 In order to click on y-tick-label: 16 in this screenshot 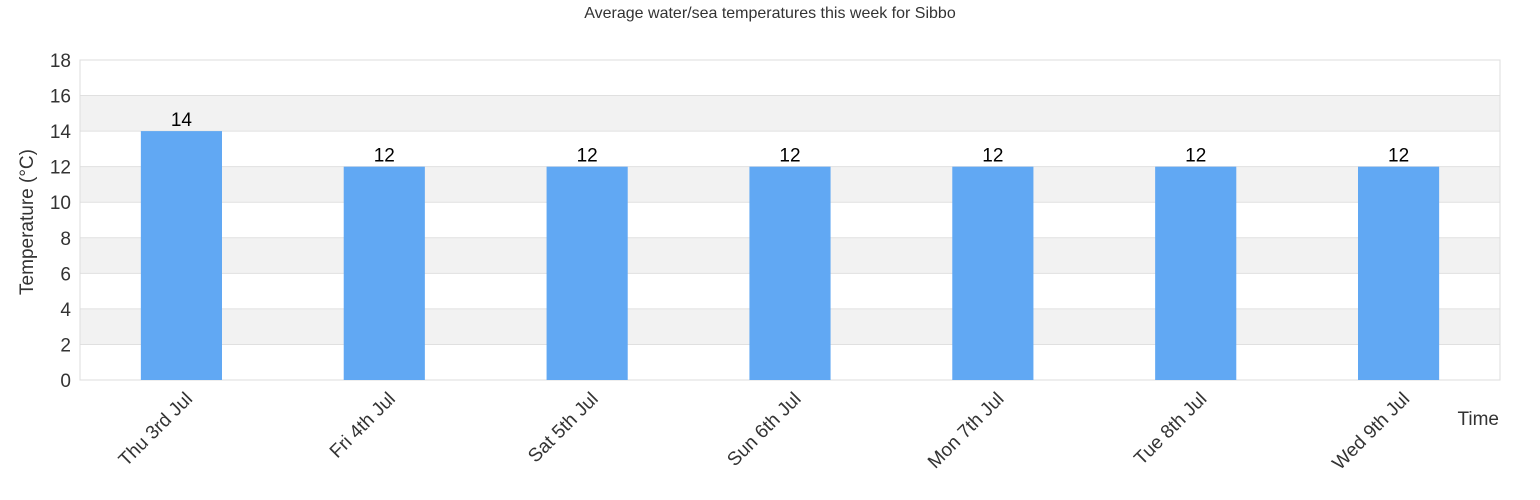, I will do `click(60, 97)`.